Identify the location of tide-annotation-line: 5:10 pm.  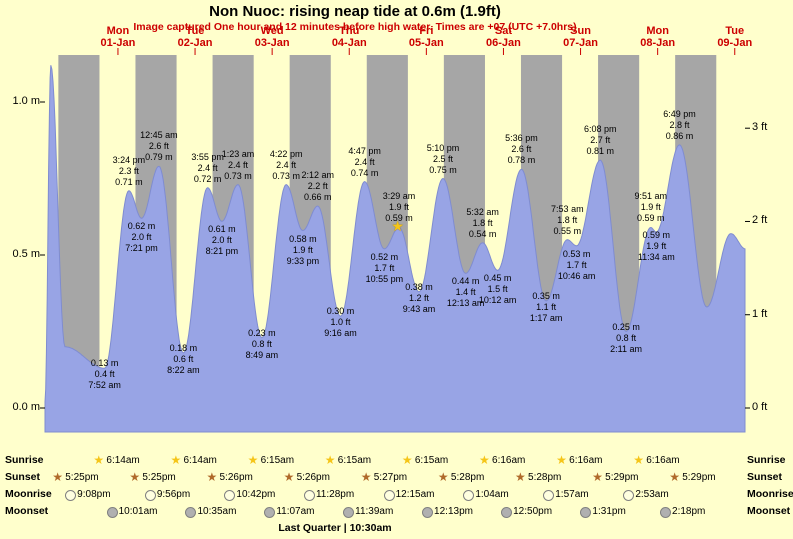
(443, 147).